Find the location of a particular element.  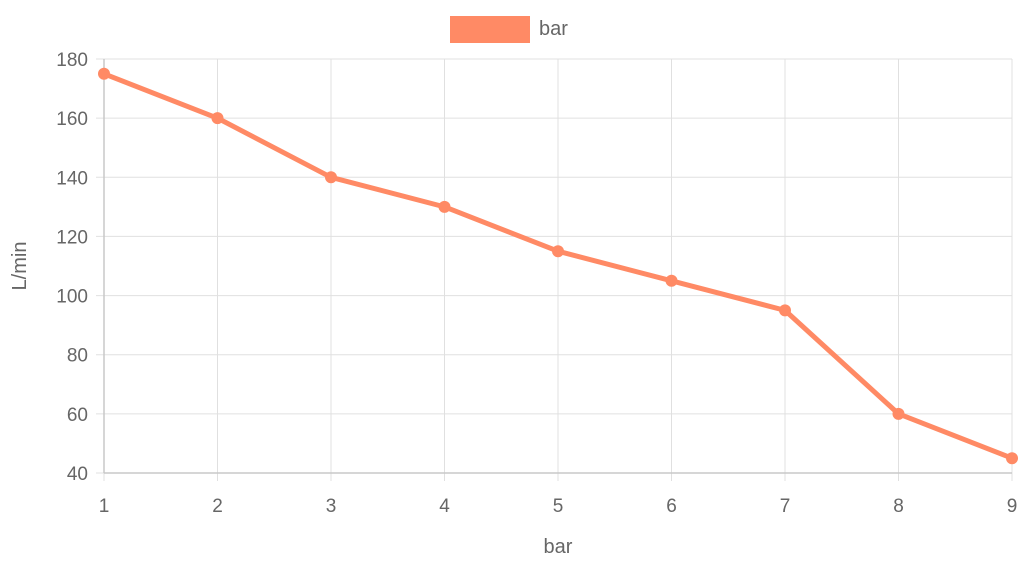

y-tick-label: 120 is located at coordinates (72, 237).